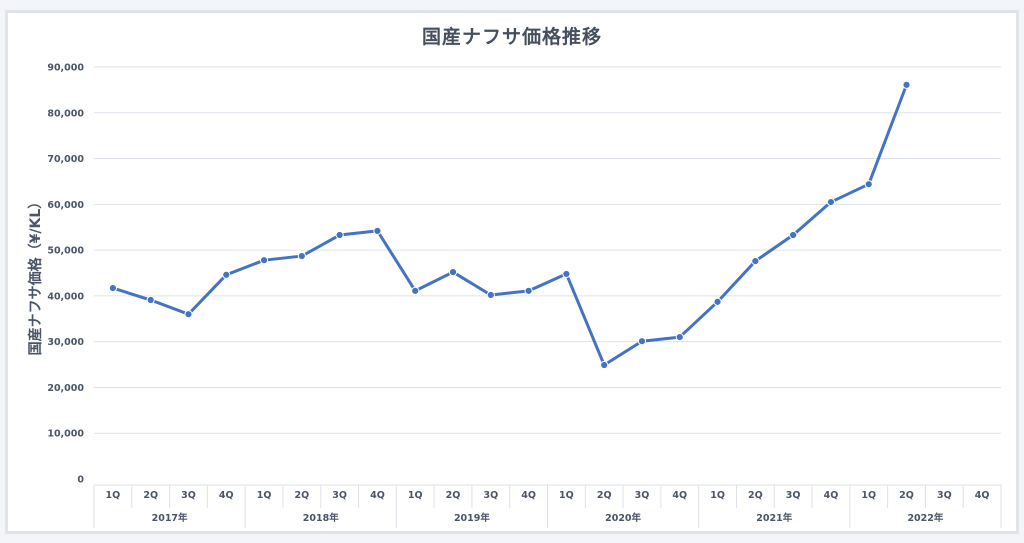  What do you see at coordinates (65, 68) in the screenshot?
I see `y-tick-label: 90,000` at bounding box center [65, 68].